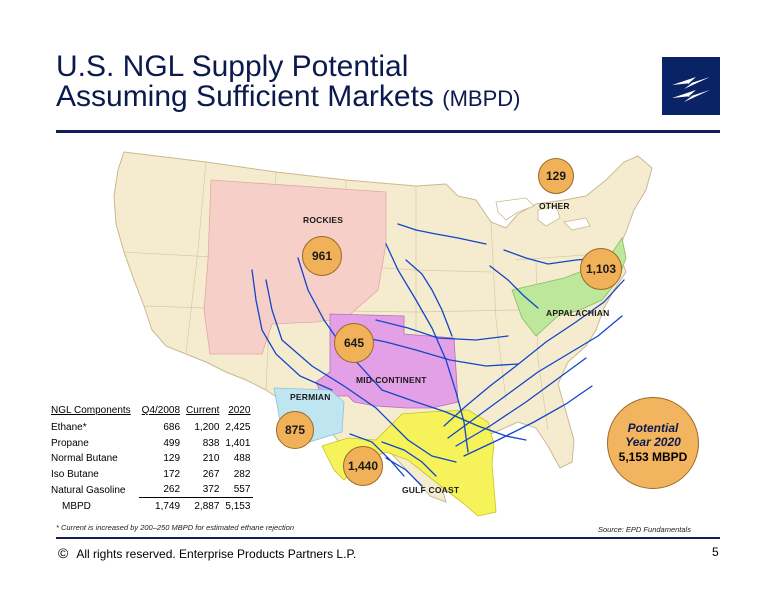 Image resolution: width=776 pixels, height=600 pixels. What do you see at coordinates (211, 459) in the screenshot?
I see `cell-current: 210` at bounding box center [211, 459].